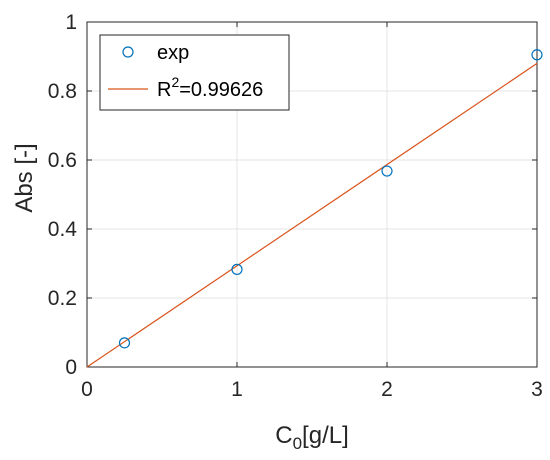 The width and height of the screenshot is (550, 460). Describe the element at coordinates (62, 160) in the screenshot. I see `y-tick-label: 0.6` at that location.